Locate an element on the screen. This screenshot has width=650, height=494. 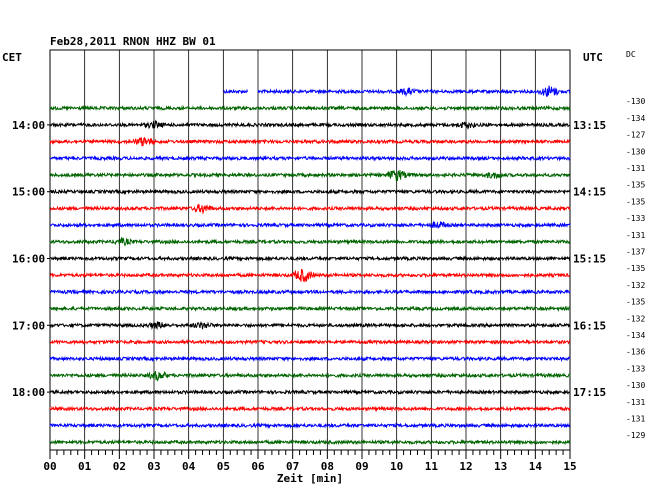
cet-time-label: 16:00 is located at coordinates (28, 259).